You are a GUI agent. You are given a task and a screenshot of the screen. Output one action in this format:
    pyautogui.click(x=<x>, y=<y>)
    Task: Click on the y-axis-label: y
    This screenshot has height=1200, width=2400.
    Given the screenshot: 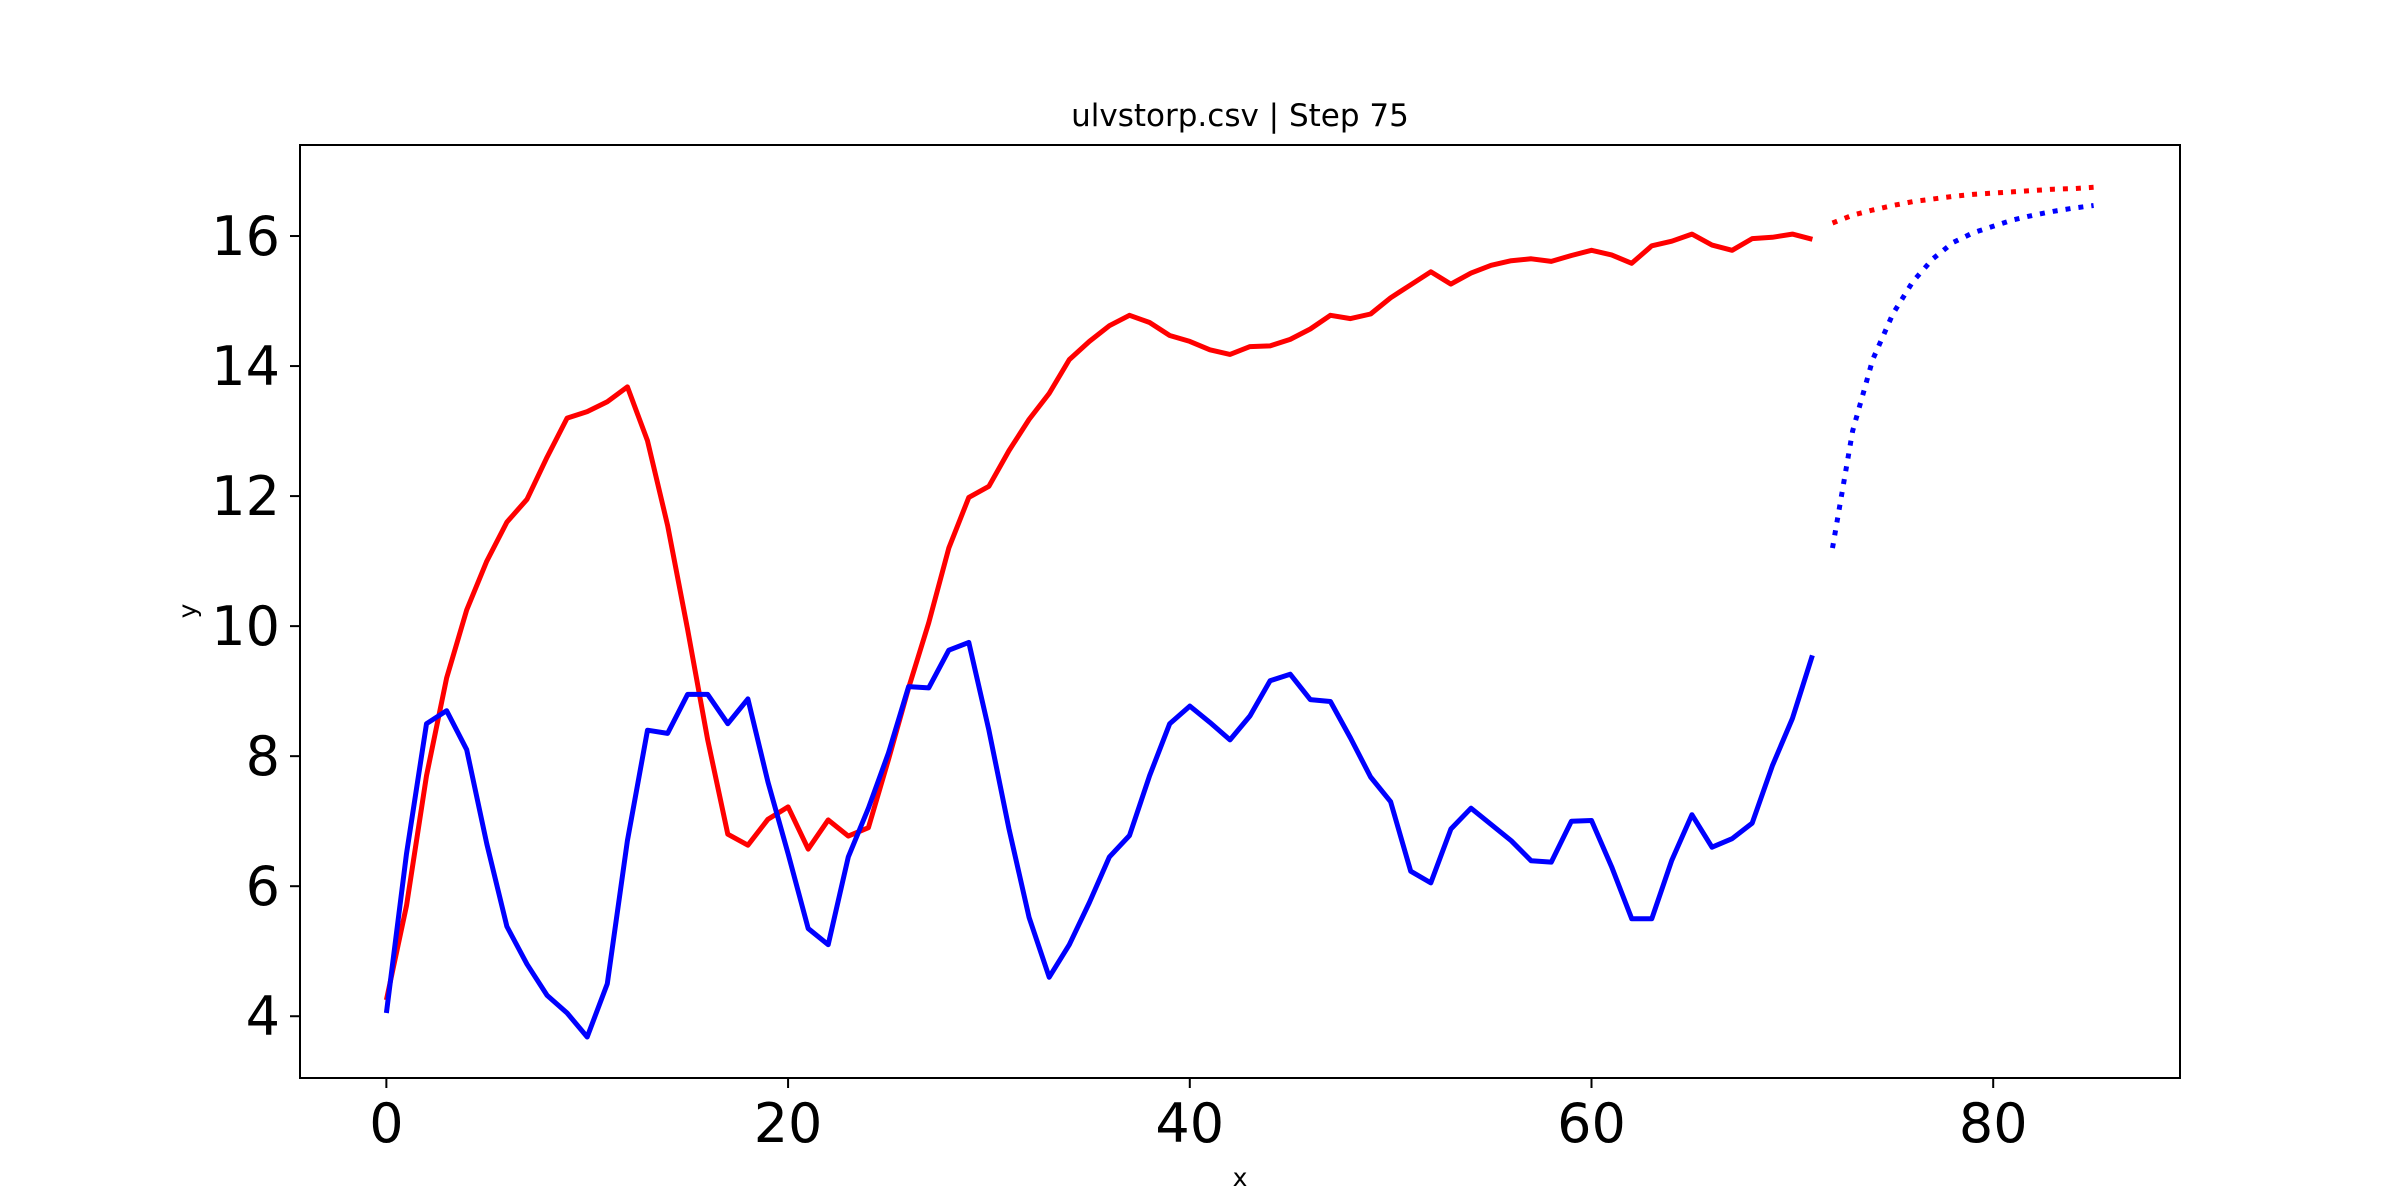 What is the action you would take?
    pyautogui.click(x=187, y=610)
    